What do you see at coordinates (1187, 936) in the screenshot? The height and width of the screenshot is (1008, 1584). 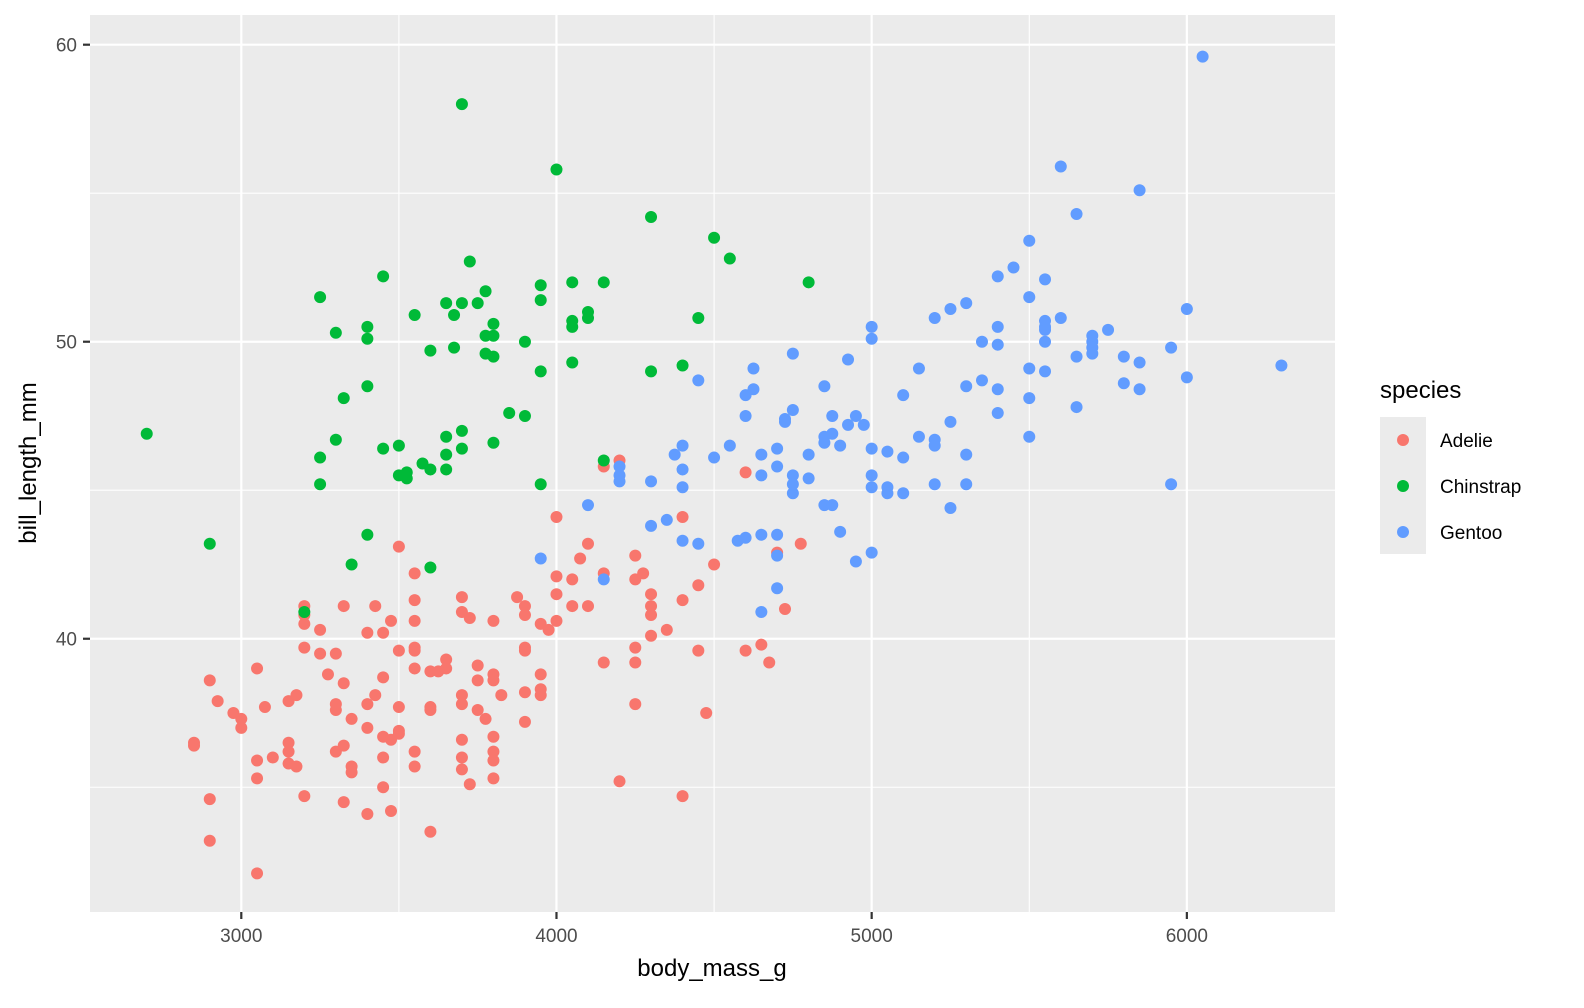 I see `x-tick-label: 6000` at bounding box center [1187, 936].